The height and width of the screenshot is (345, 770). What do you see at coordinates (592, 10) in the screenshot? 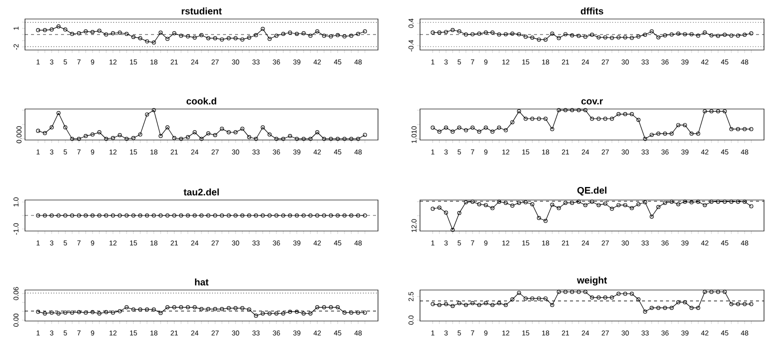
I see `chart-title: dffits` at bounding box center [592, 10].